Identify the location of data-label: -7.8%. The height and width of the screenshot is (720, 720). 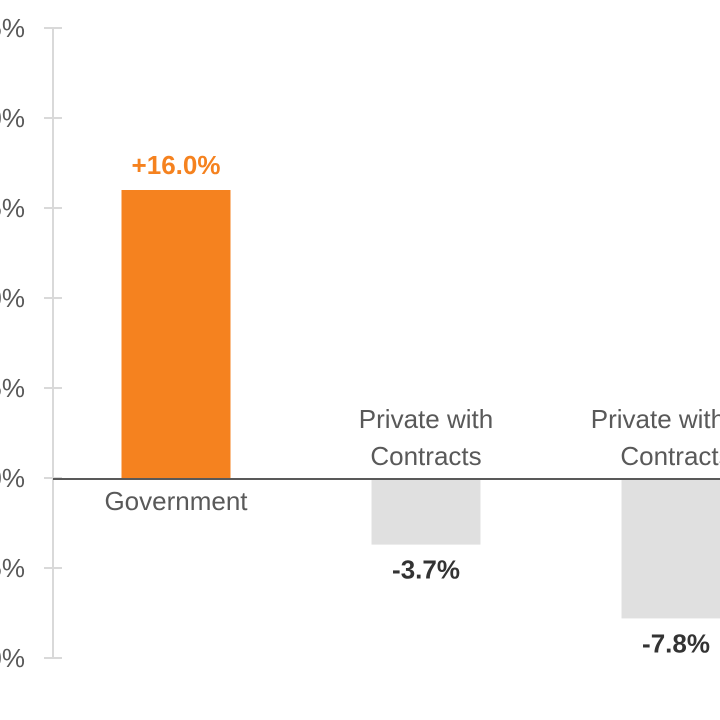
(676, 643).